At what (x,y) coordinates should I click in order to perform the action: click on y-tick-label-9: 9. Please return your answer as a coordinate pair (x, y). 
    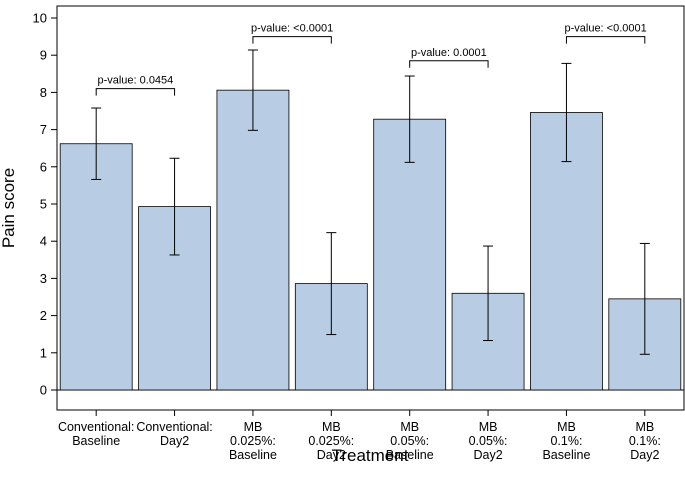
    Looking at the image, I should click on (43, 55).